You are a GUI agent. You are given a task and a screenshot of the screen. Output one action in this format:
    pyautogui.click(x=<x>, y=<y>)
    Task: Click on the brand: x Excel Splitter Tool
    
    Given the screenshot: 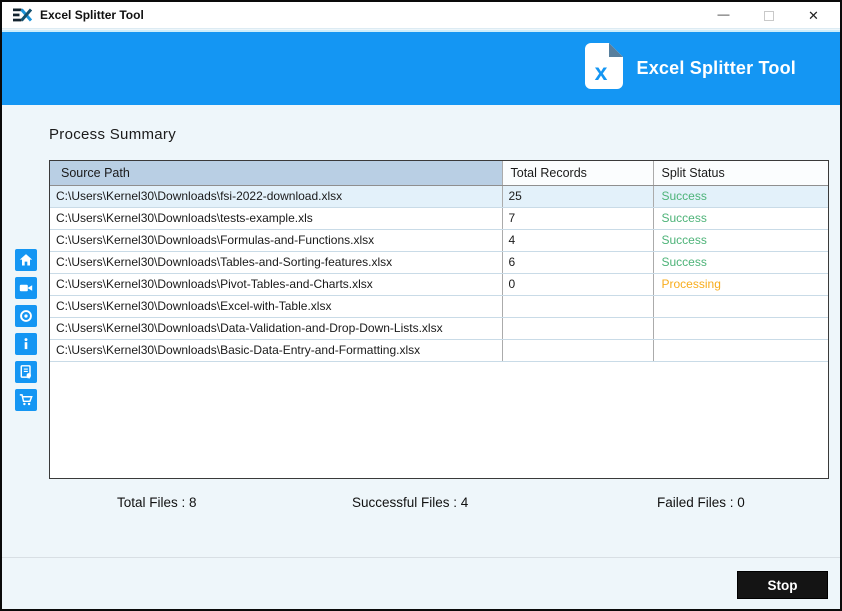 What is the action you would take?
    pyautogui.click(x=690, y=68)
    